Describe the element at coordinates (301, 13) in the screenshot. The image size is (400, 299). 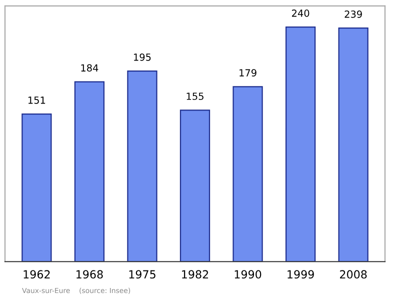
I see `data-label: 240` at that location.